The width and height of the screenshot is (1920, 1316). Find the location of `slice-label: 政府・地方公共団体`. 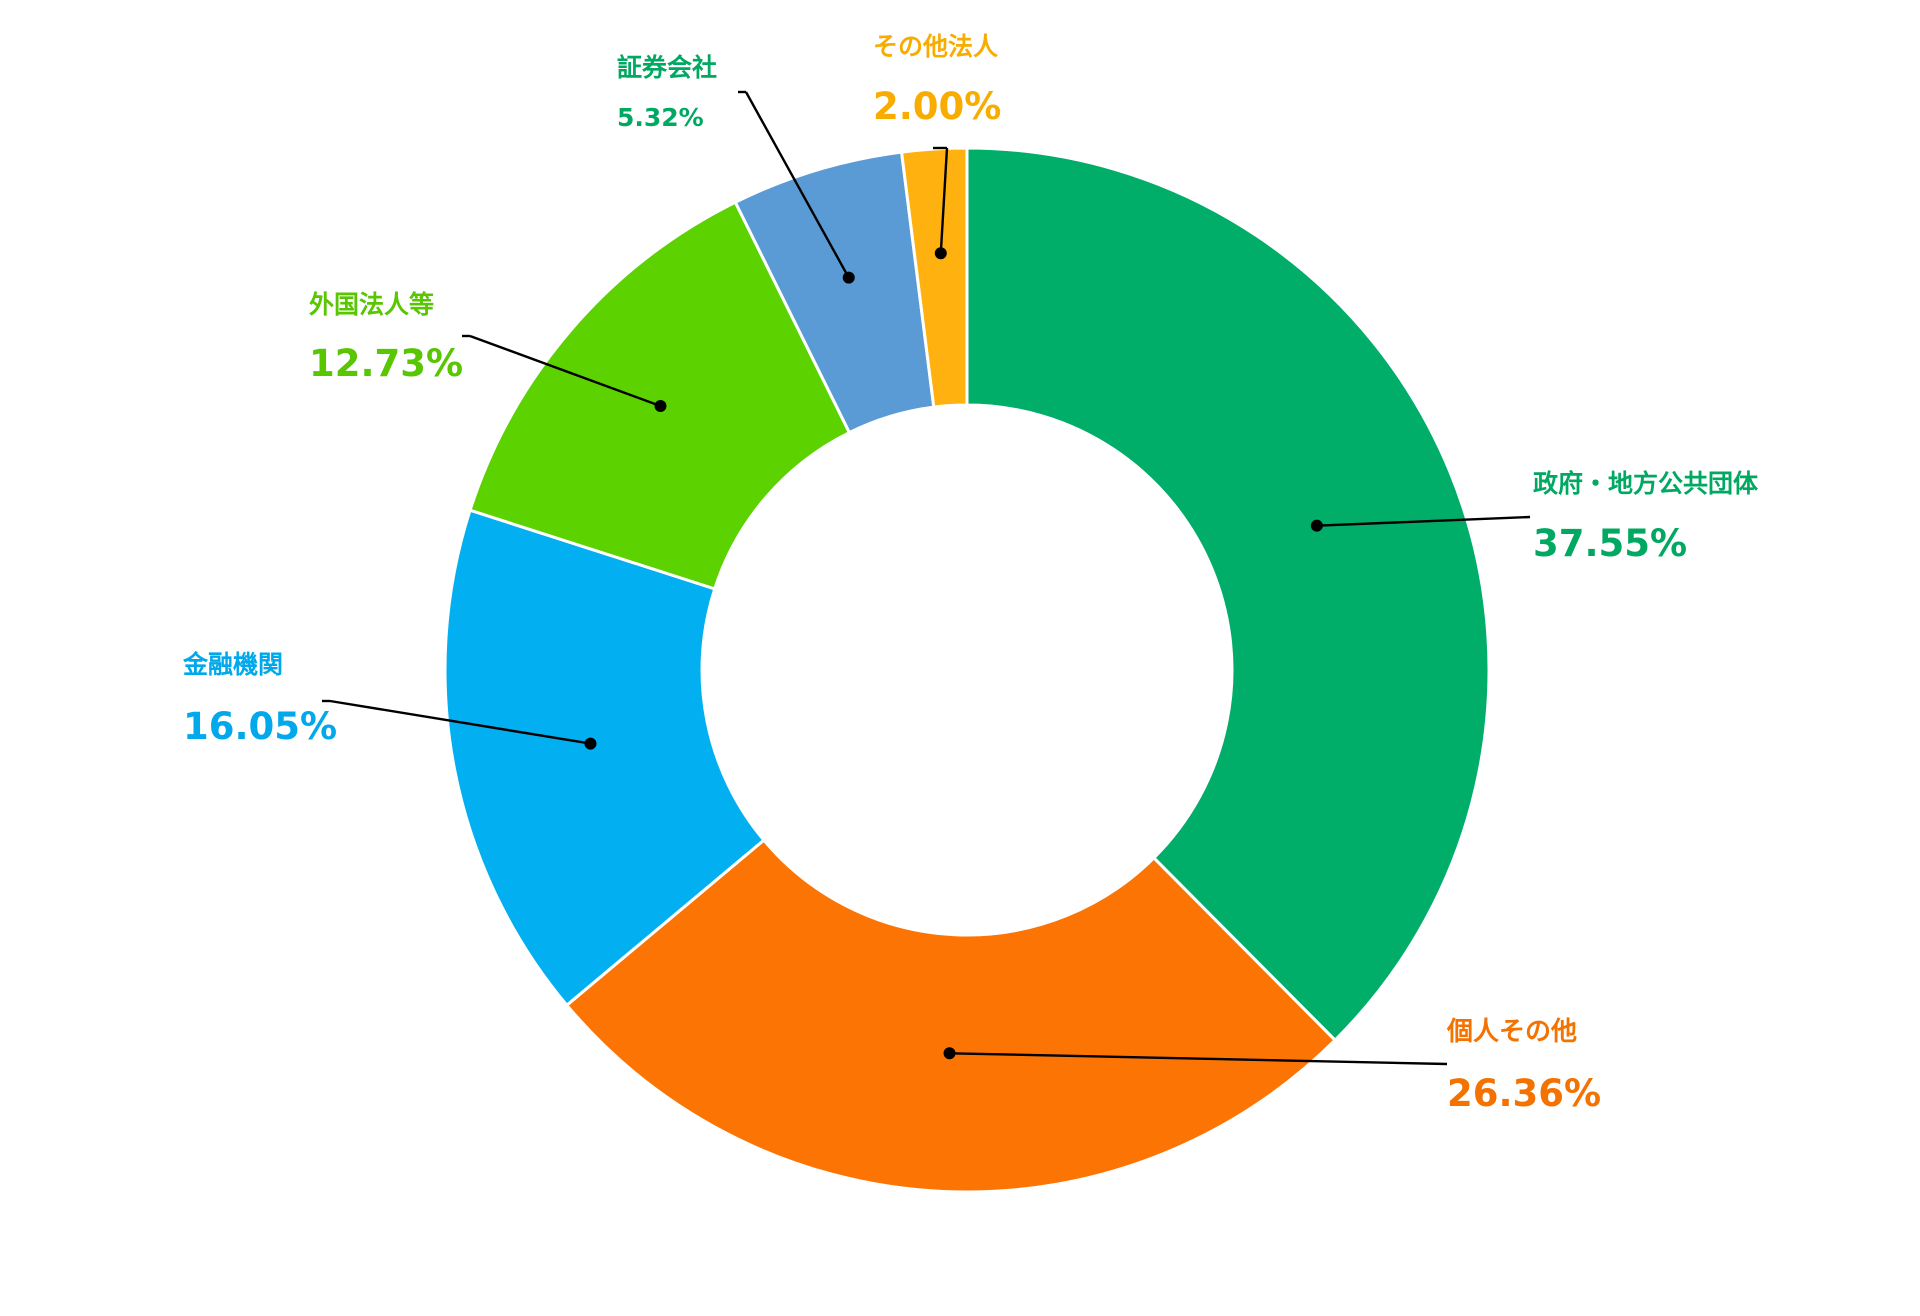

slice-label: 政府・地方公共団体 is located at coordinates (1646, 483).